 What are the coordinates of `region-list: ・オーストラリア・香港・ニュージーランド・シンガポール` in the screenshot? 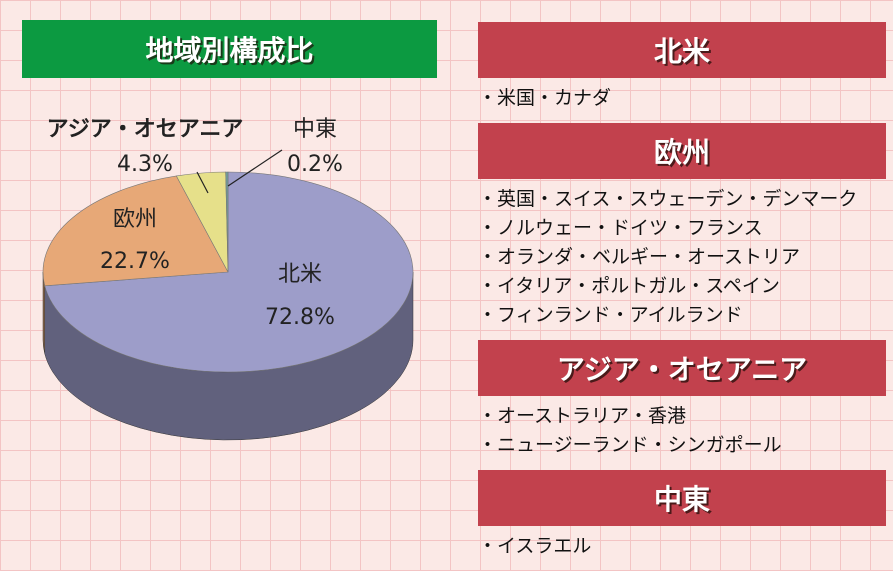 It's located at (682, 433).